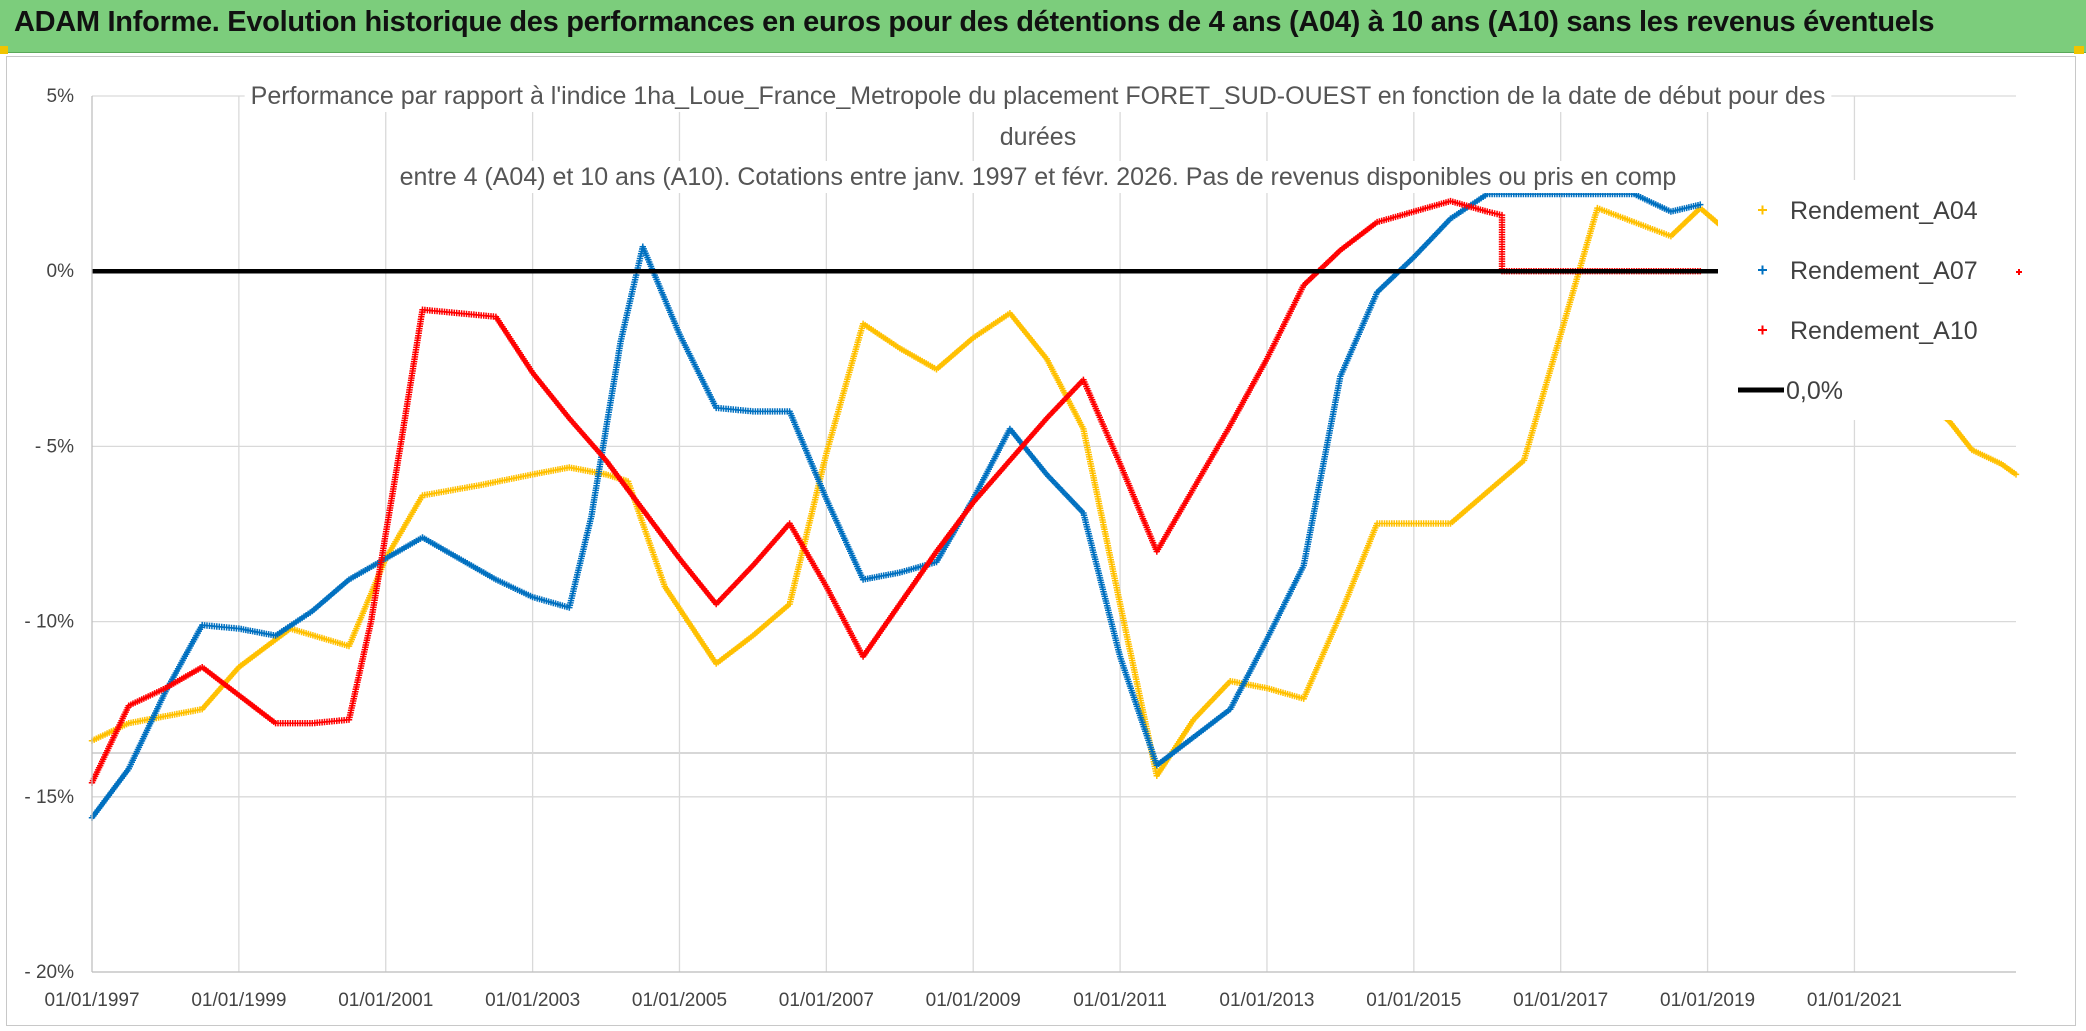 The width and height of the screenshot is (2086, 1031). I want to click on x-tick-label: 01/01/2021, so click(1854, 1000).